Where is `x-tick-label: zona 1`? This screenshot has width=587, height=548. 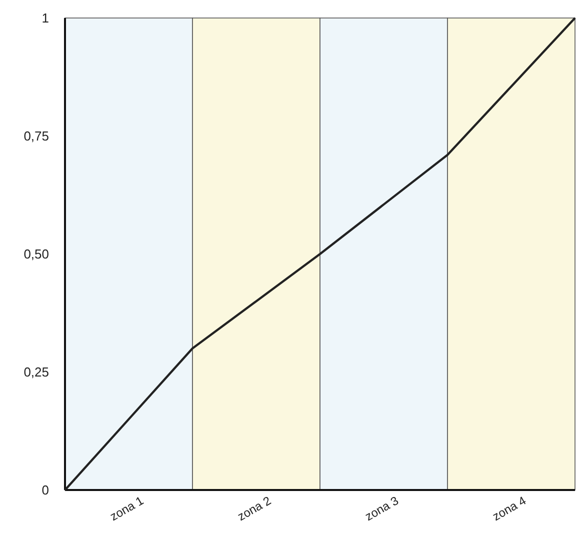
x-tick-label: zona 1 is located at coordinates (127, 508).